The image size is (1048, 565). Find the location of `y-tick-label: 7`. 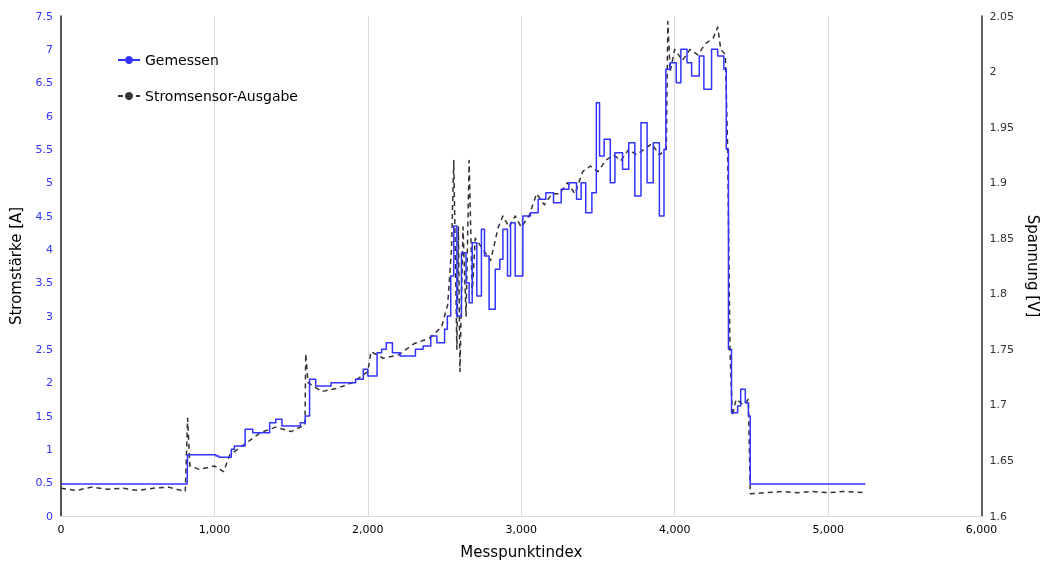

y-tick-label: 7 is located at coordinates (49, 49).